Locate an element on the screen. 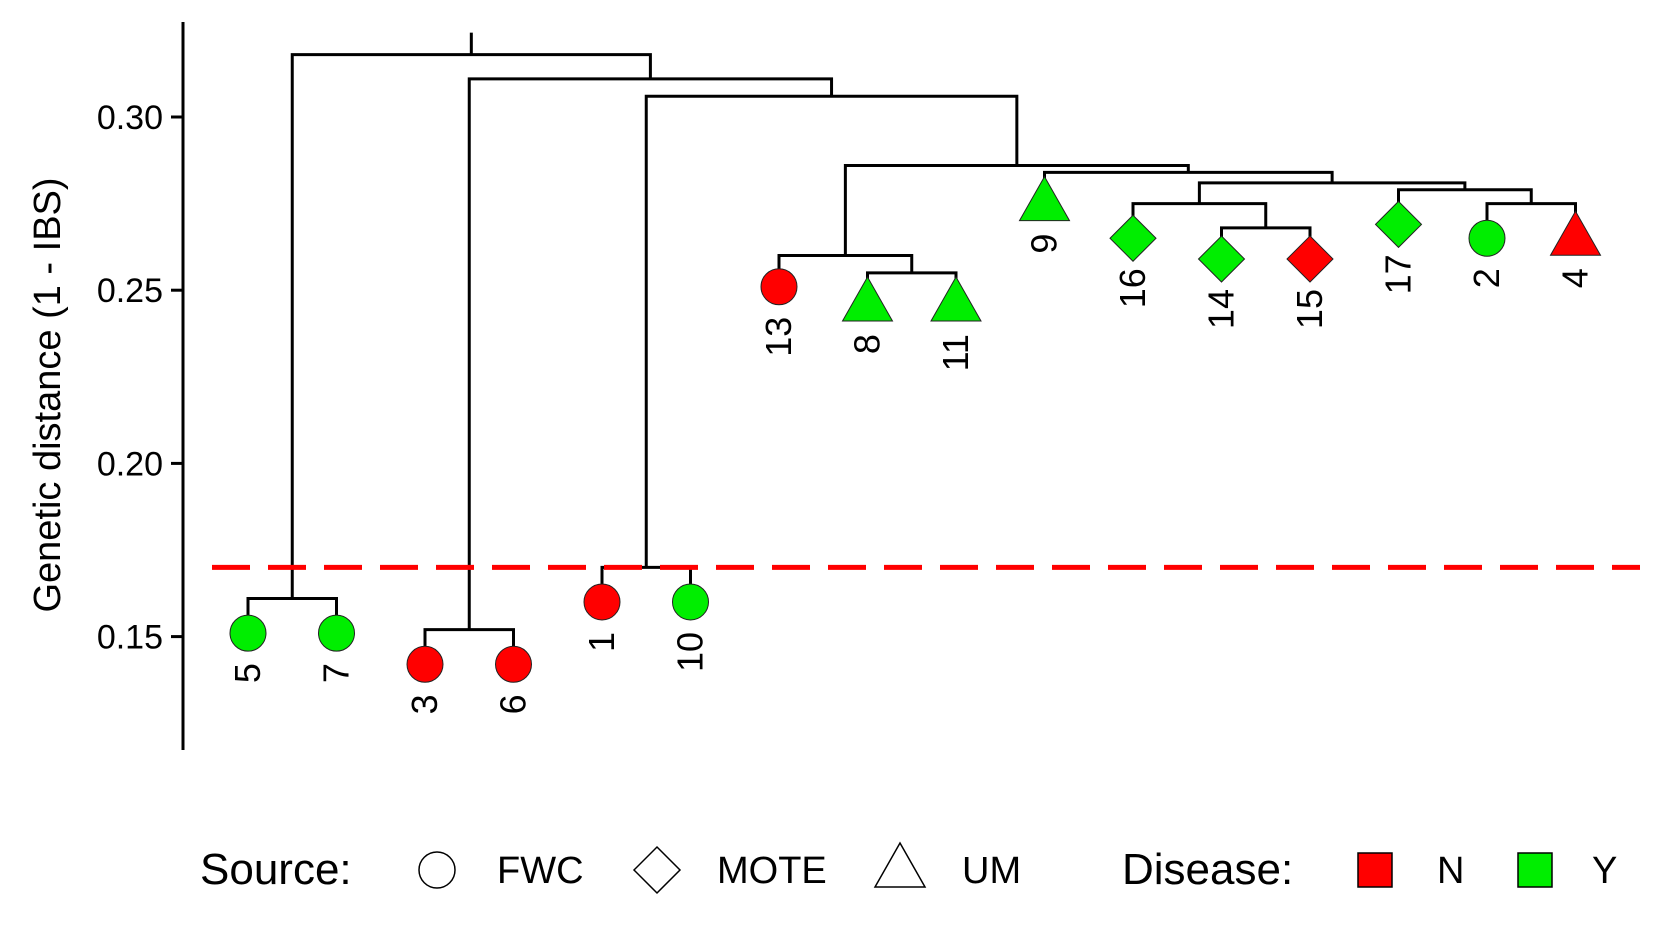 The height and width of the screenshot is (944, 1653). leaf-label: 6 is located at coordinates (513, 704).